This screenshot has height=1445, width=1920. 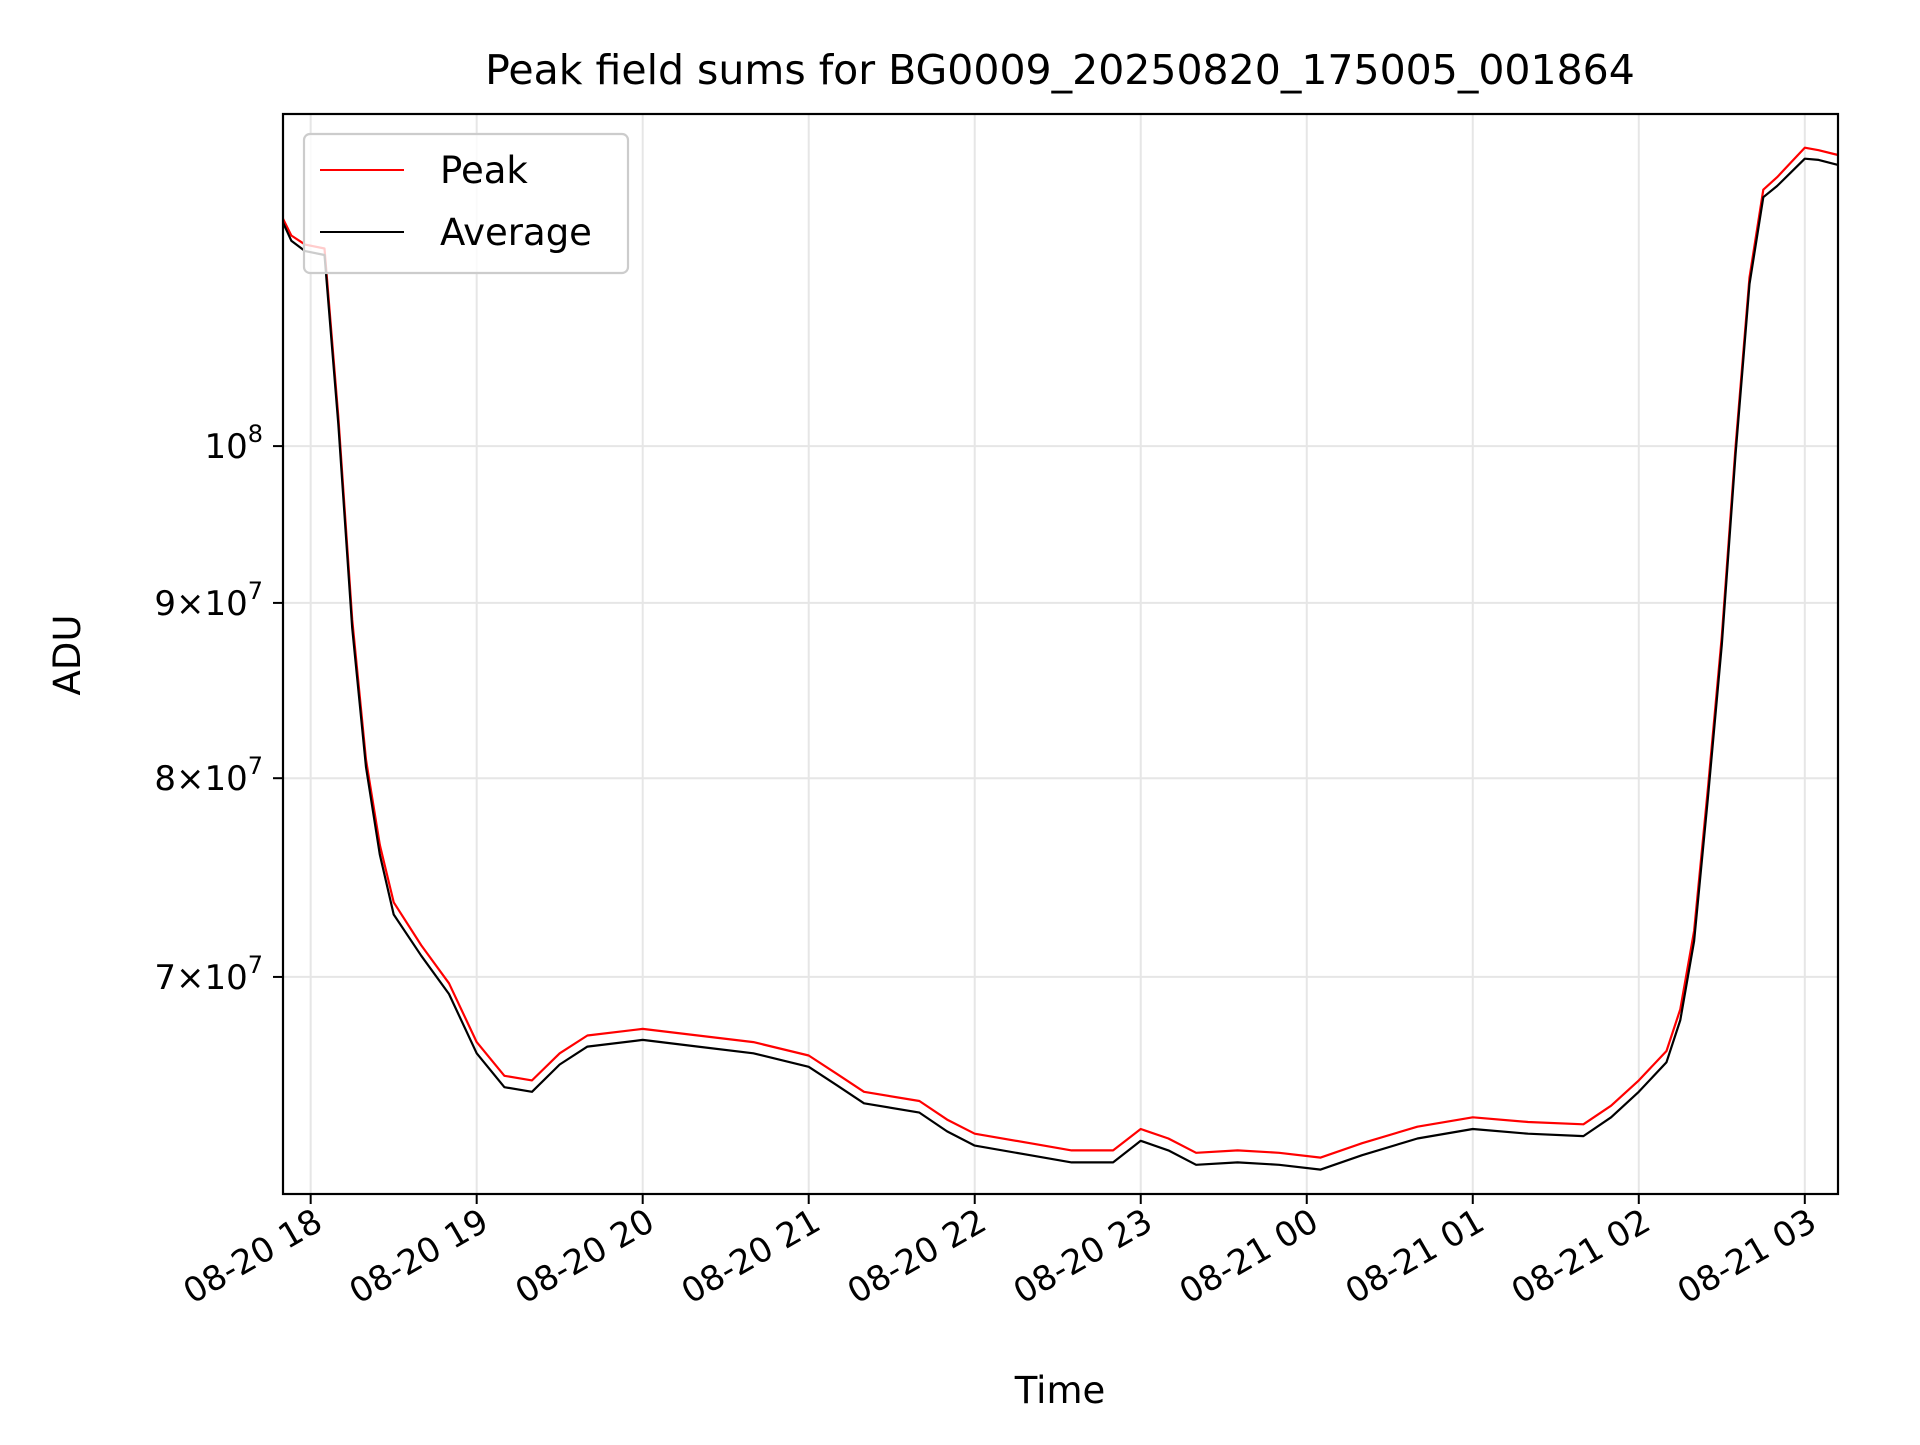 I want to click on x-axis-label: Time, so click(x=1060, y=1390).